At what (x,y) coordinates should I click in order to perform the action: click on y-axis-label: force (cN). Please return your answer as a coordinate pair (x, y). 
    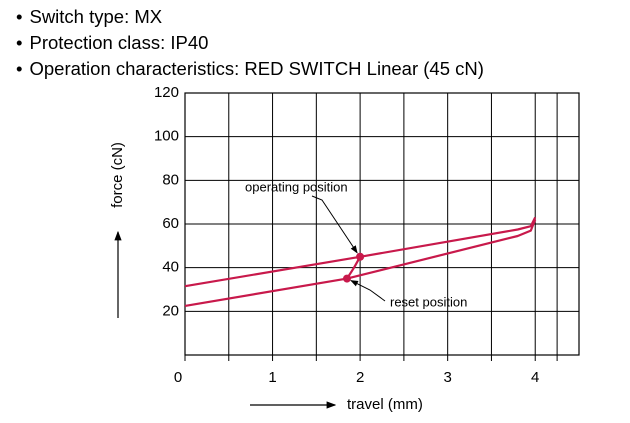
    Looking at the image, I should click on (117, 175).